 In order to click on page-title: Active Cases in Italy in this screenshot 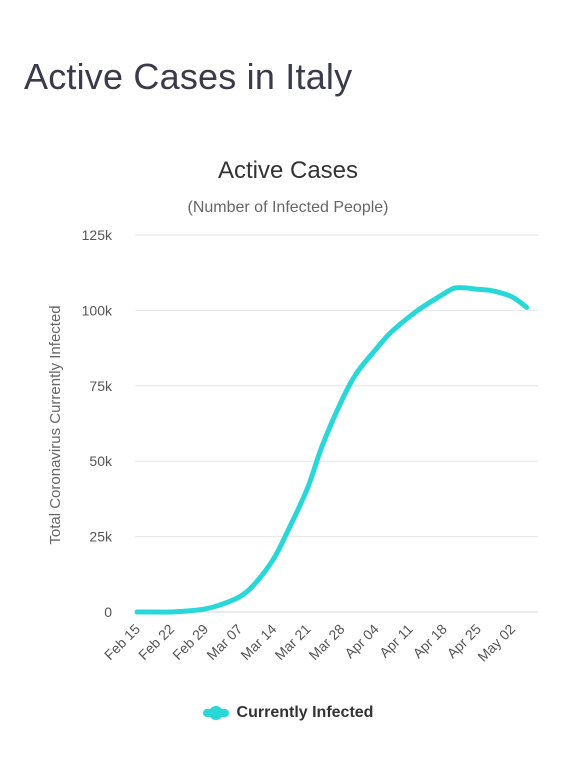, I will do `click(188, 76)`.